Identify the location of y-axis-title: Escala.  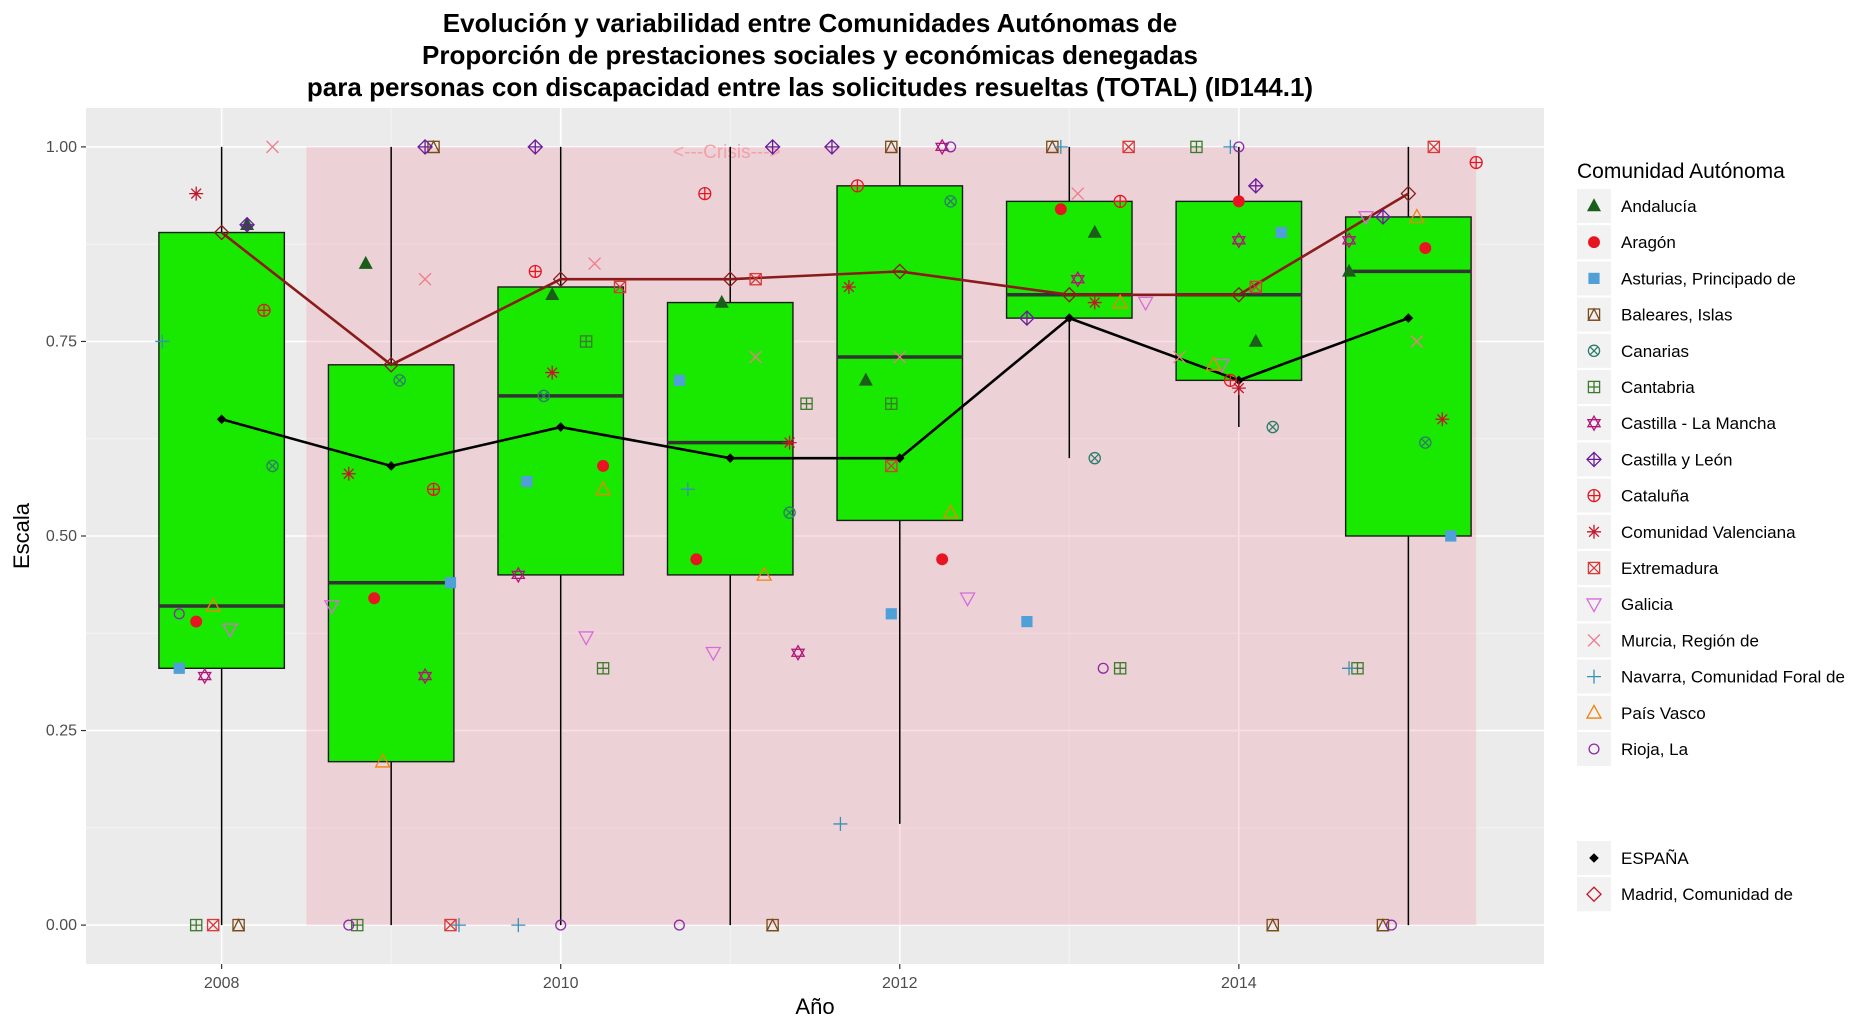
(21, 535).